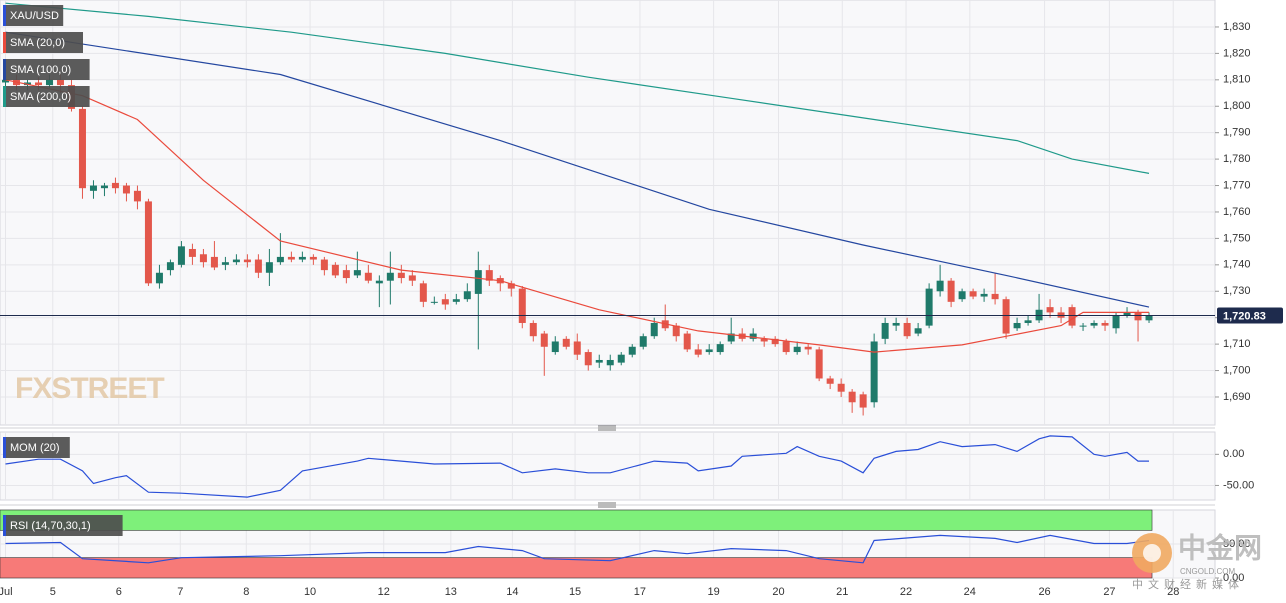  What do you see at coordinates (1237, 159) in the screenshot?
I see `y-tick-label: 1,780` at bounding box center [1237, 159].